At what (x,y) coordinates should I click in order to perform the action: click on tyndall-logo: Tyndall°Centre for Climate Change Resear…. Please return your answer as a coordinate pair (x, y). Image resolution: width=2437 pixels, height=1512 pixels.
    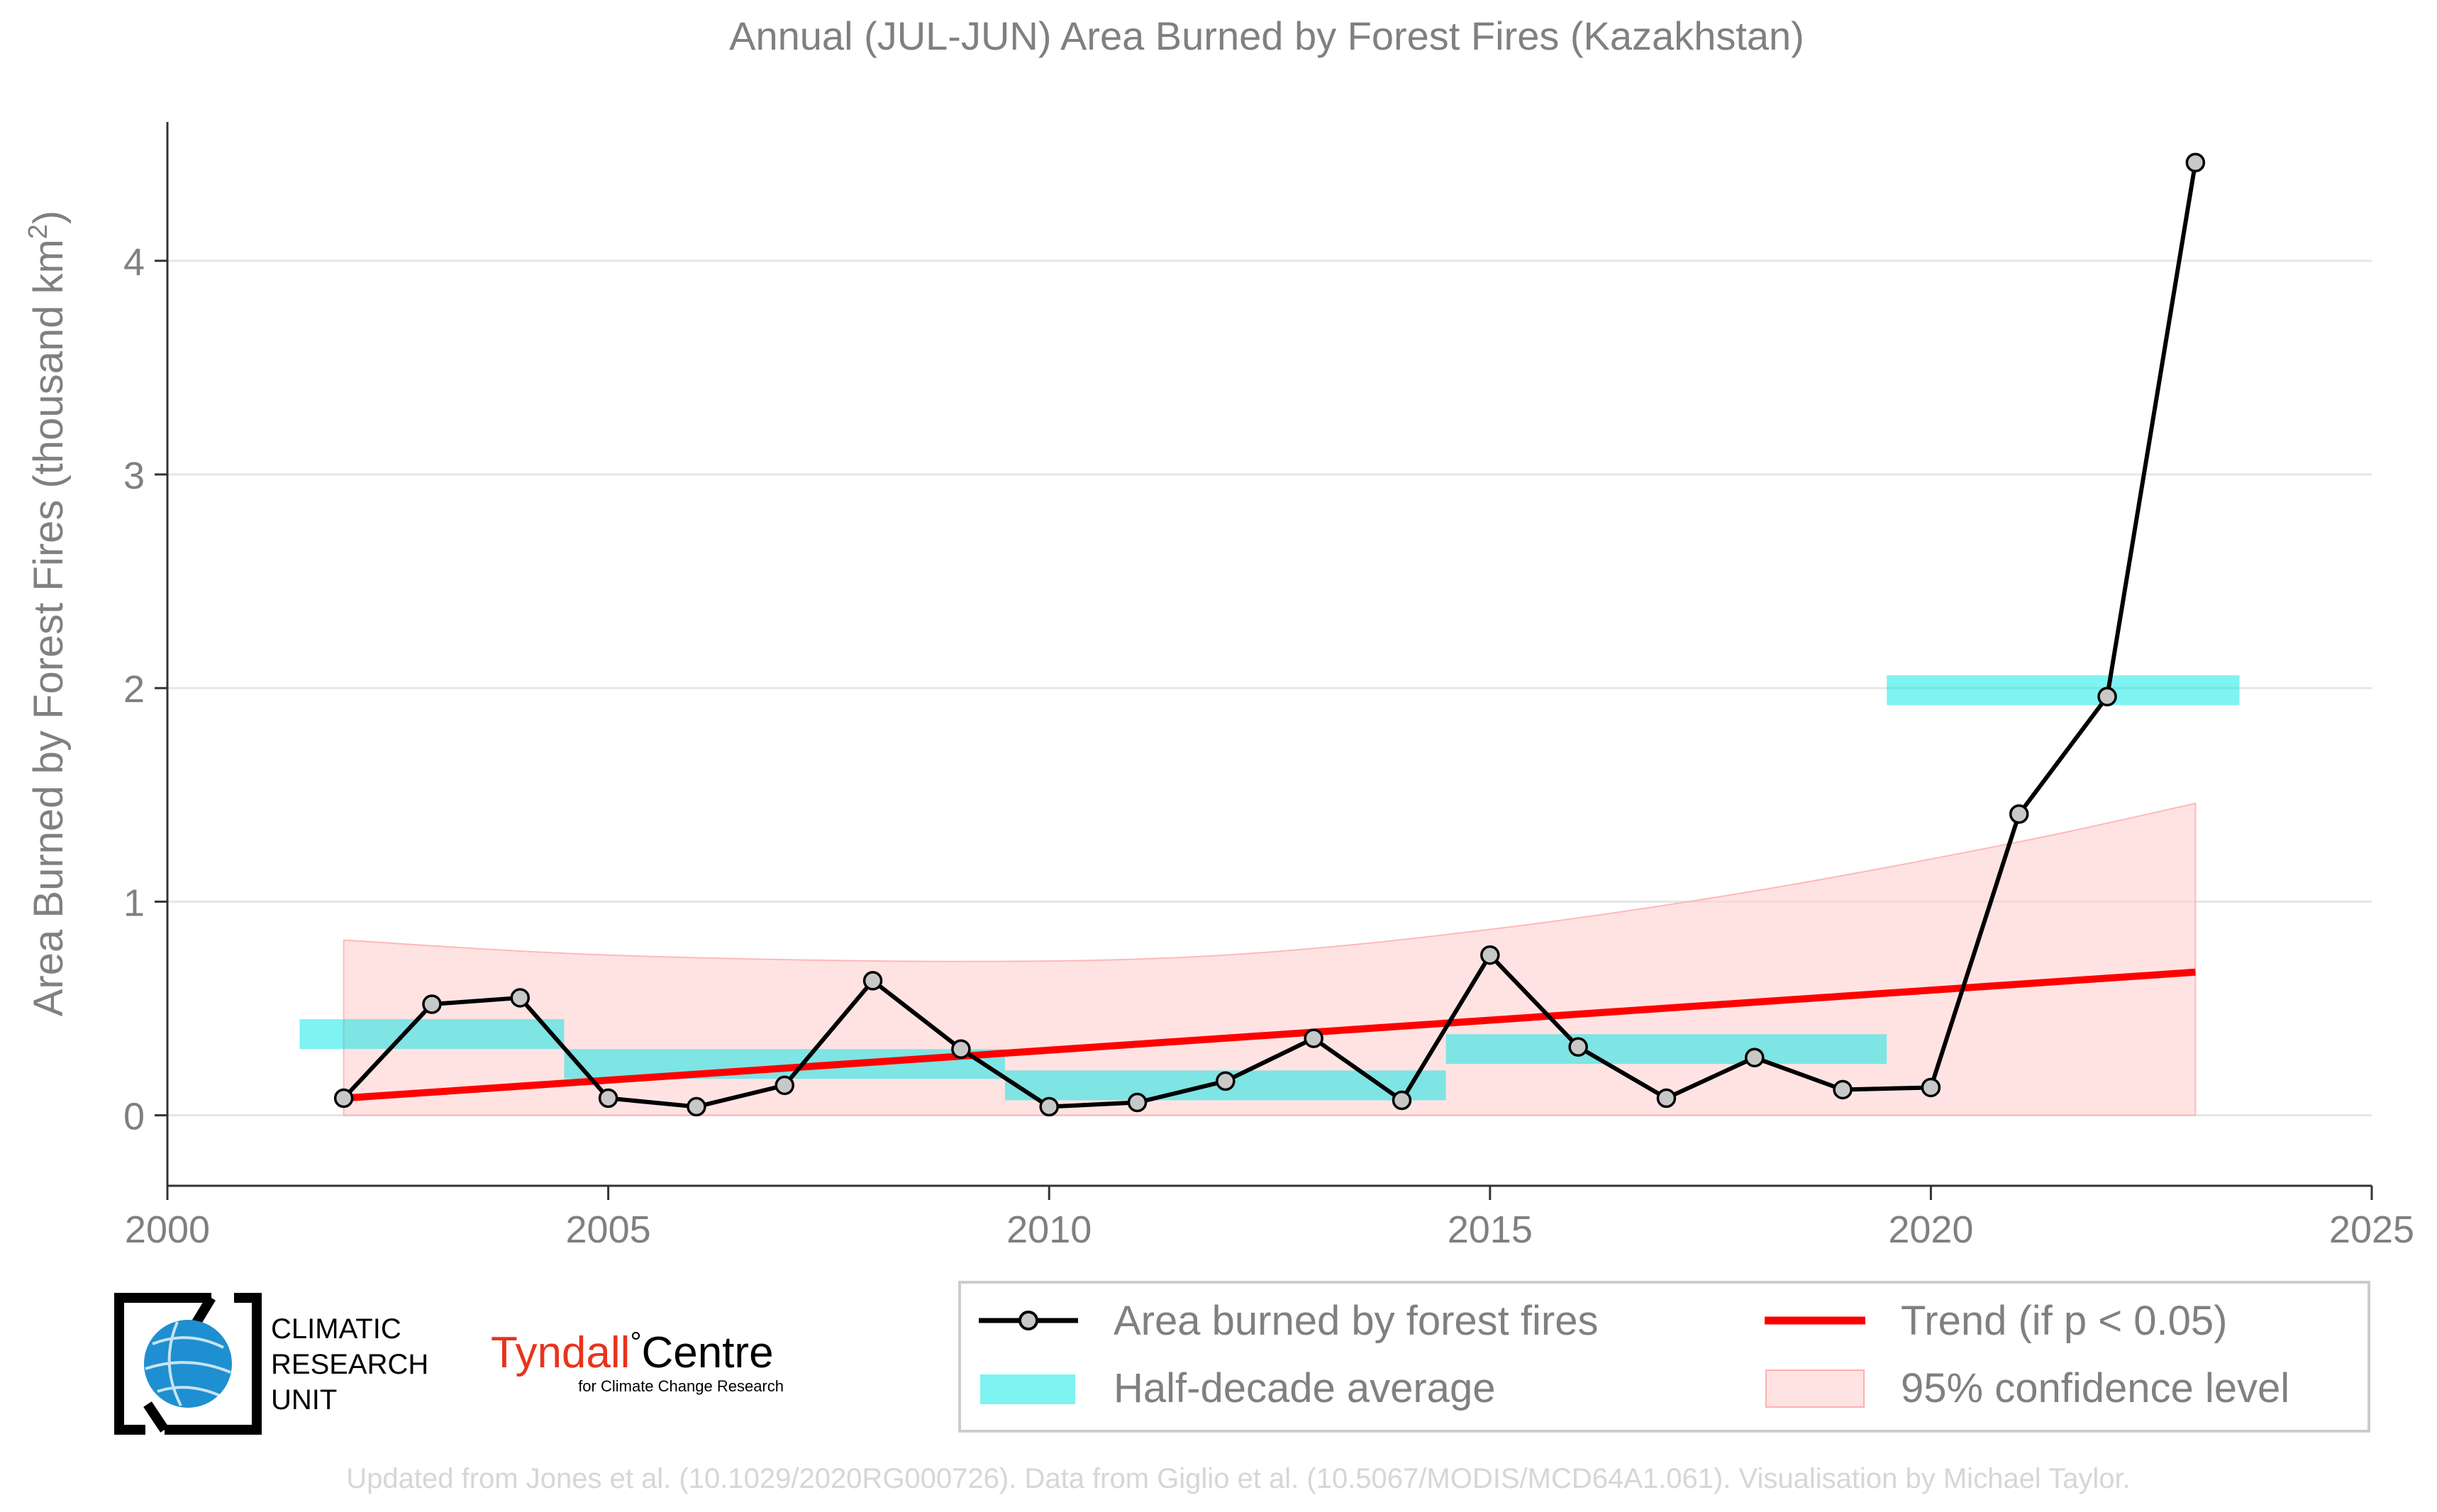
    Looking at the image, I should click on (637, 1361).